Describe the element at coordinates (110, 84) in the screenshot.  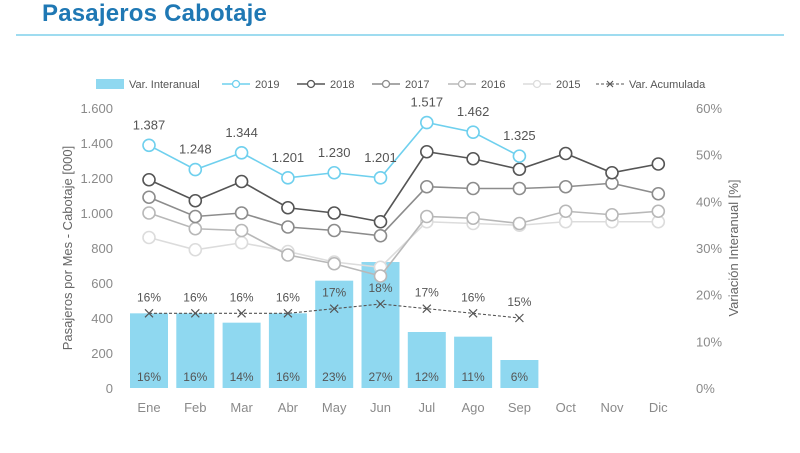
I see `legend-swatch-bars` at that location.